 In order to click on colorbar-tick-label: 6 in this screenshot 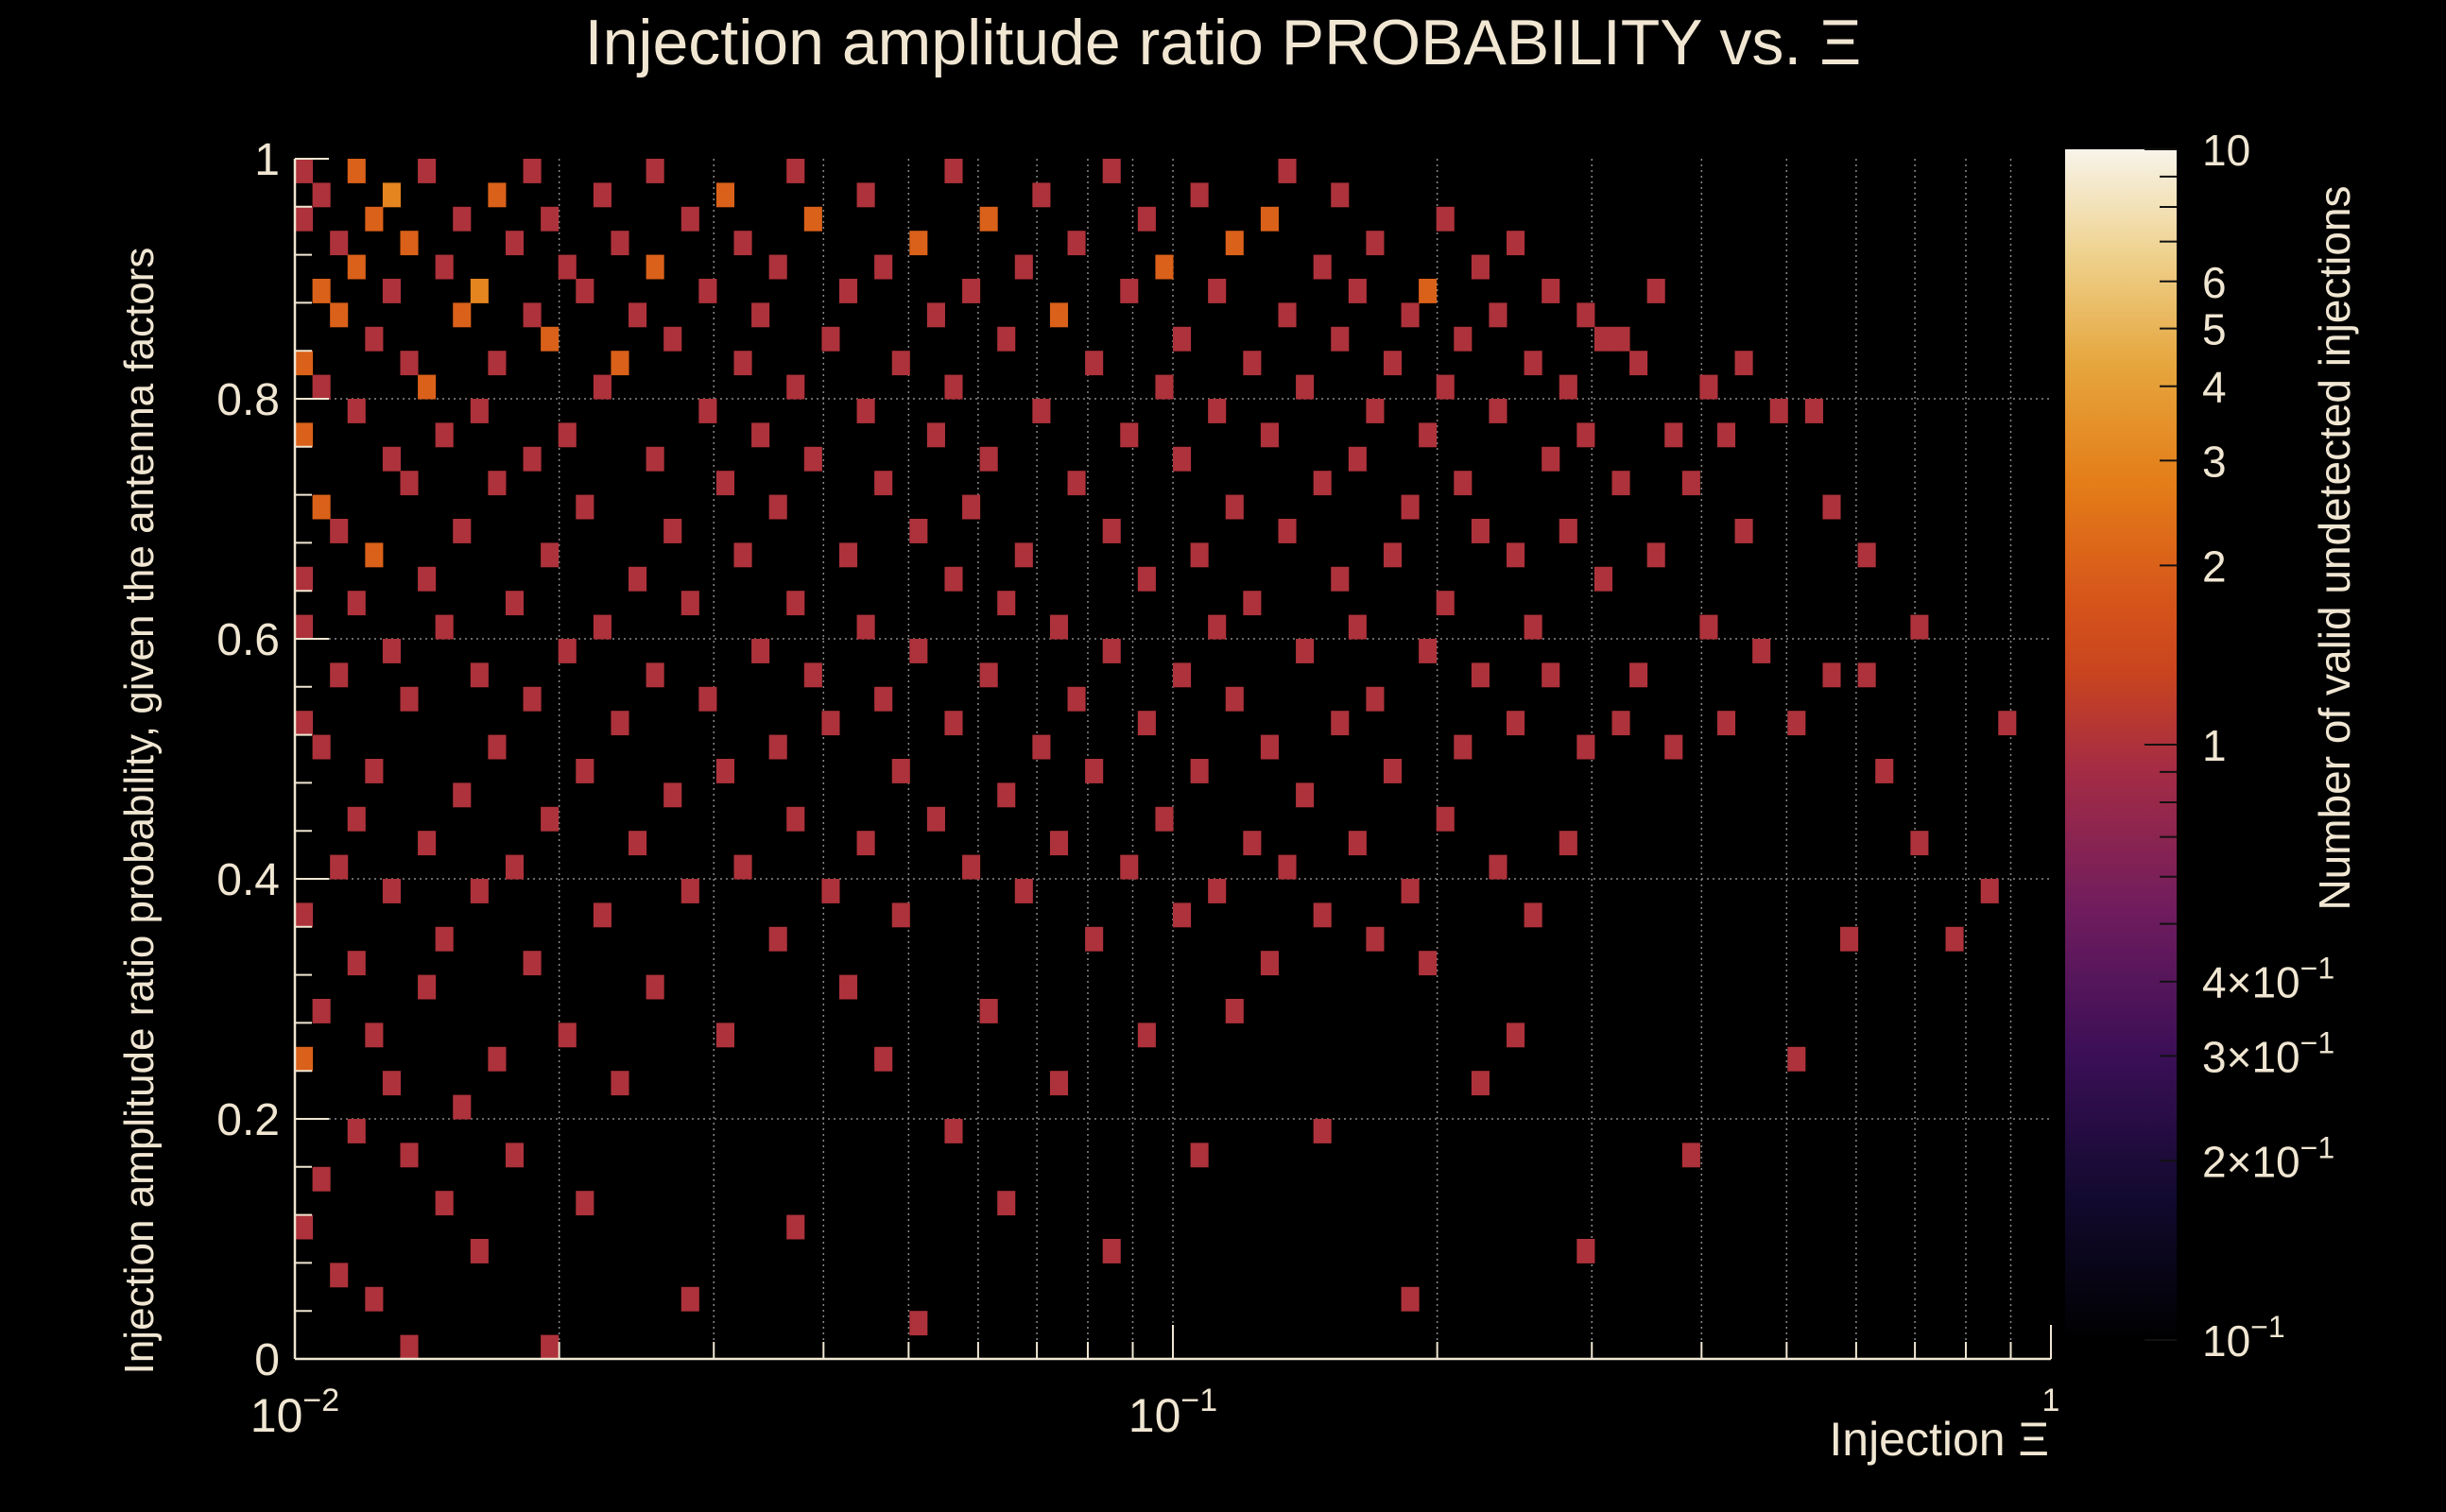, I will do `click(2214, 282)`.